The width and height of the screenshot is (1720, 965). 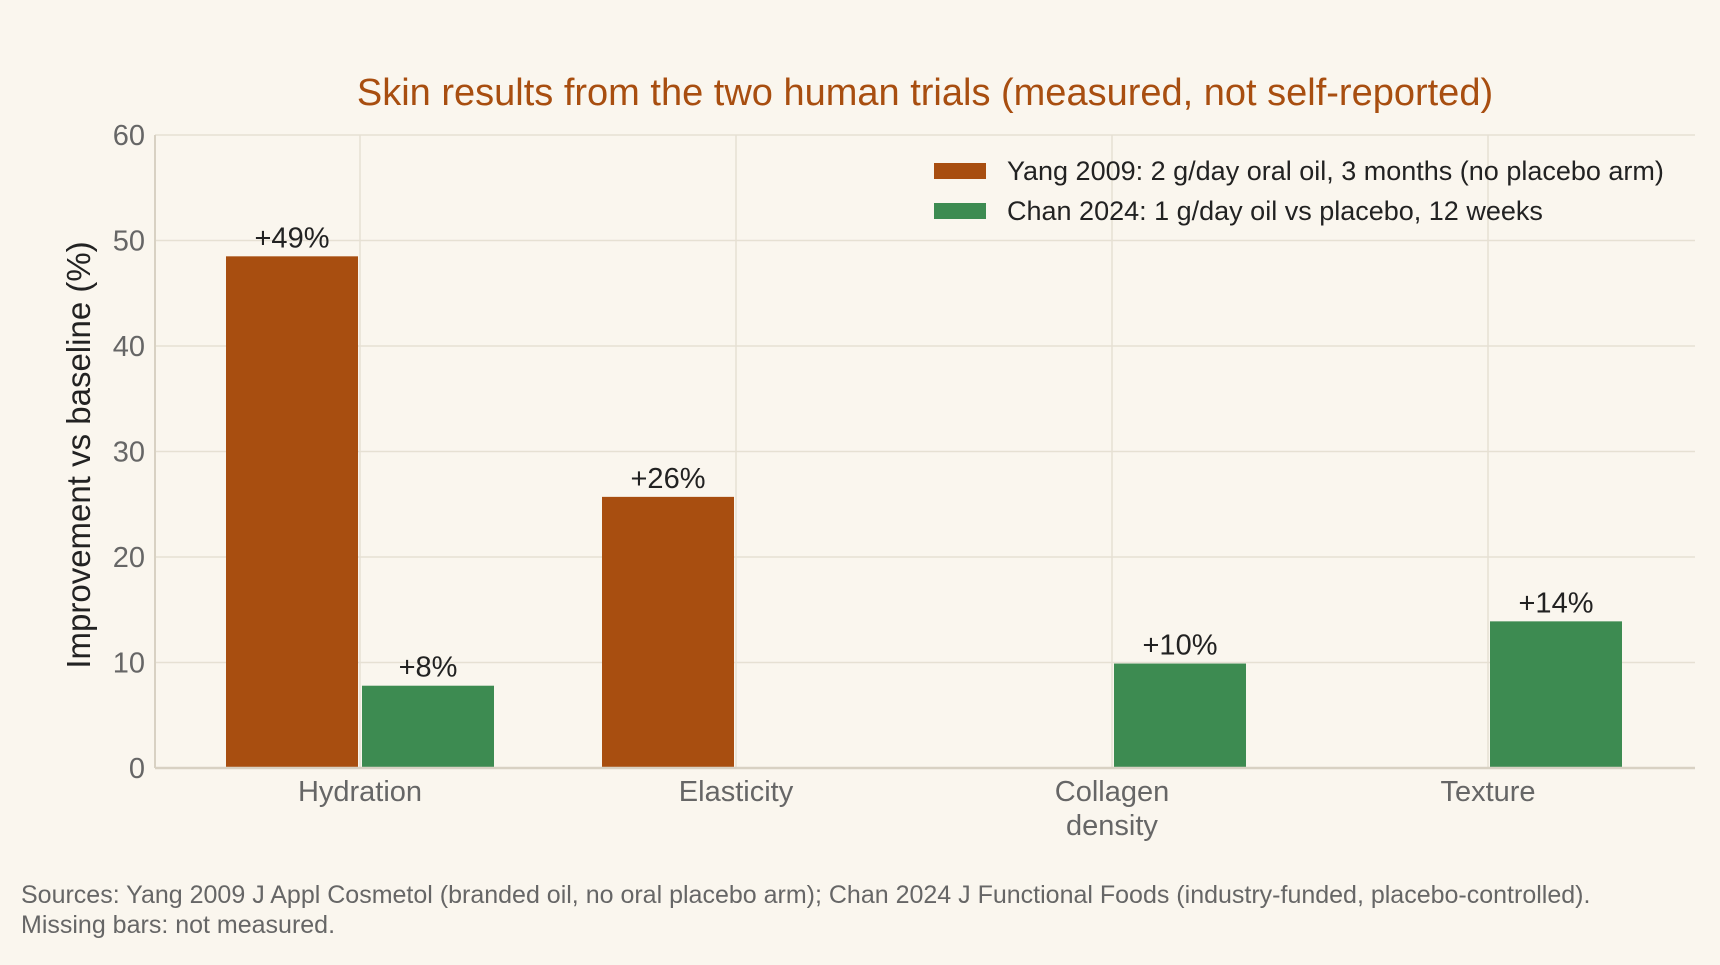 What do you see at coordinates (292, 238) in the screenshot?
I see `data-label: +49%` at bounding box center [292, 238].